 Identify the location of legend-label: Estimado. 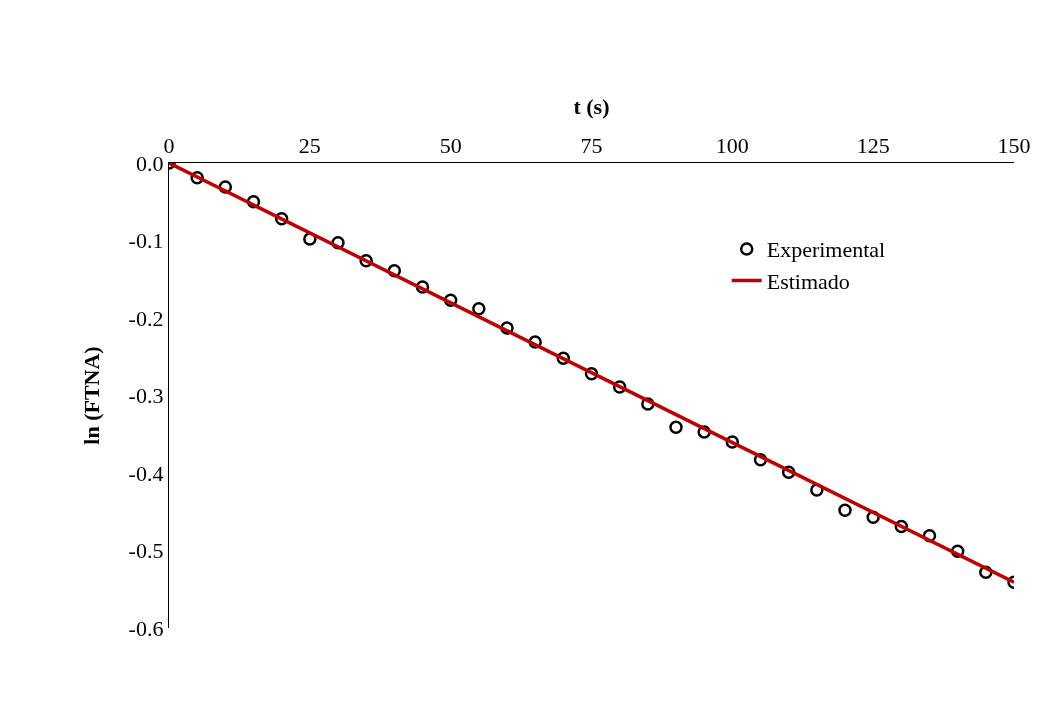
(808, 282).